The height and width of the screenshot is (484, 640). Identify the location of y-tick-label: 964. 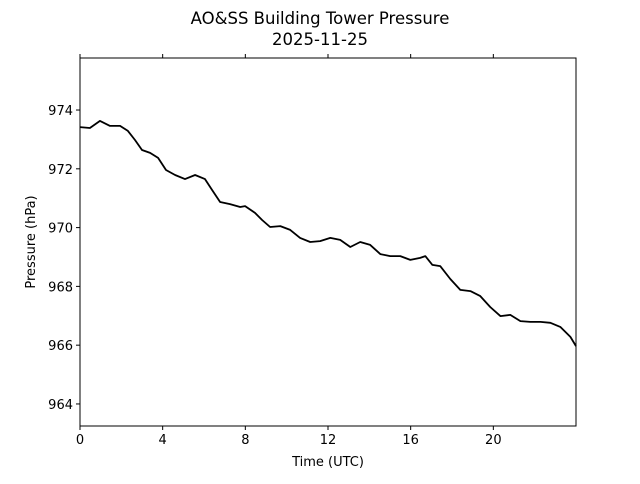
(60, 405).